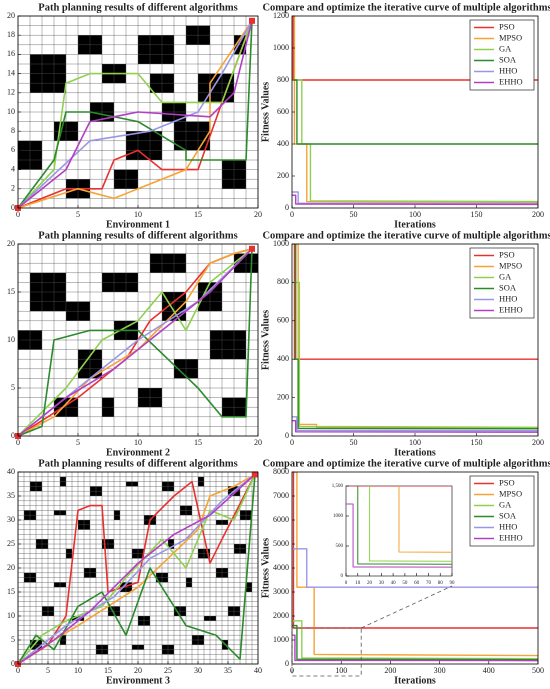 This screenshot has height=689, width=550. What do you see at coordinates (138, 452) in the screenshot?
I see `x-axis-label: Environment 2` at bounding box center [138, 452].